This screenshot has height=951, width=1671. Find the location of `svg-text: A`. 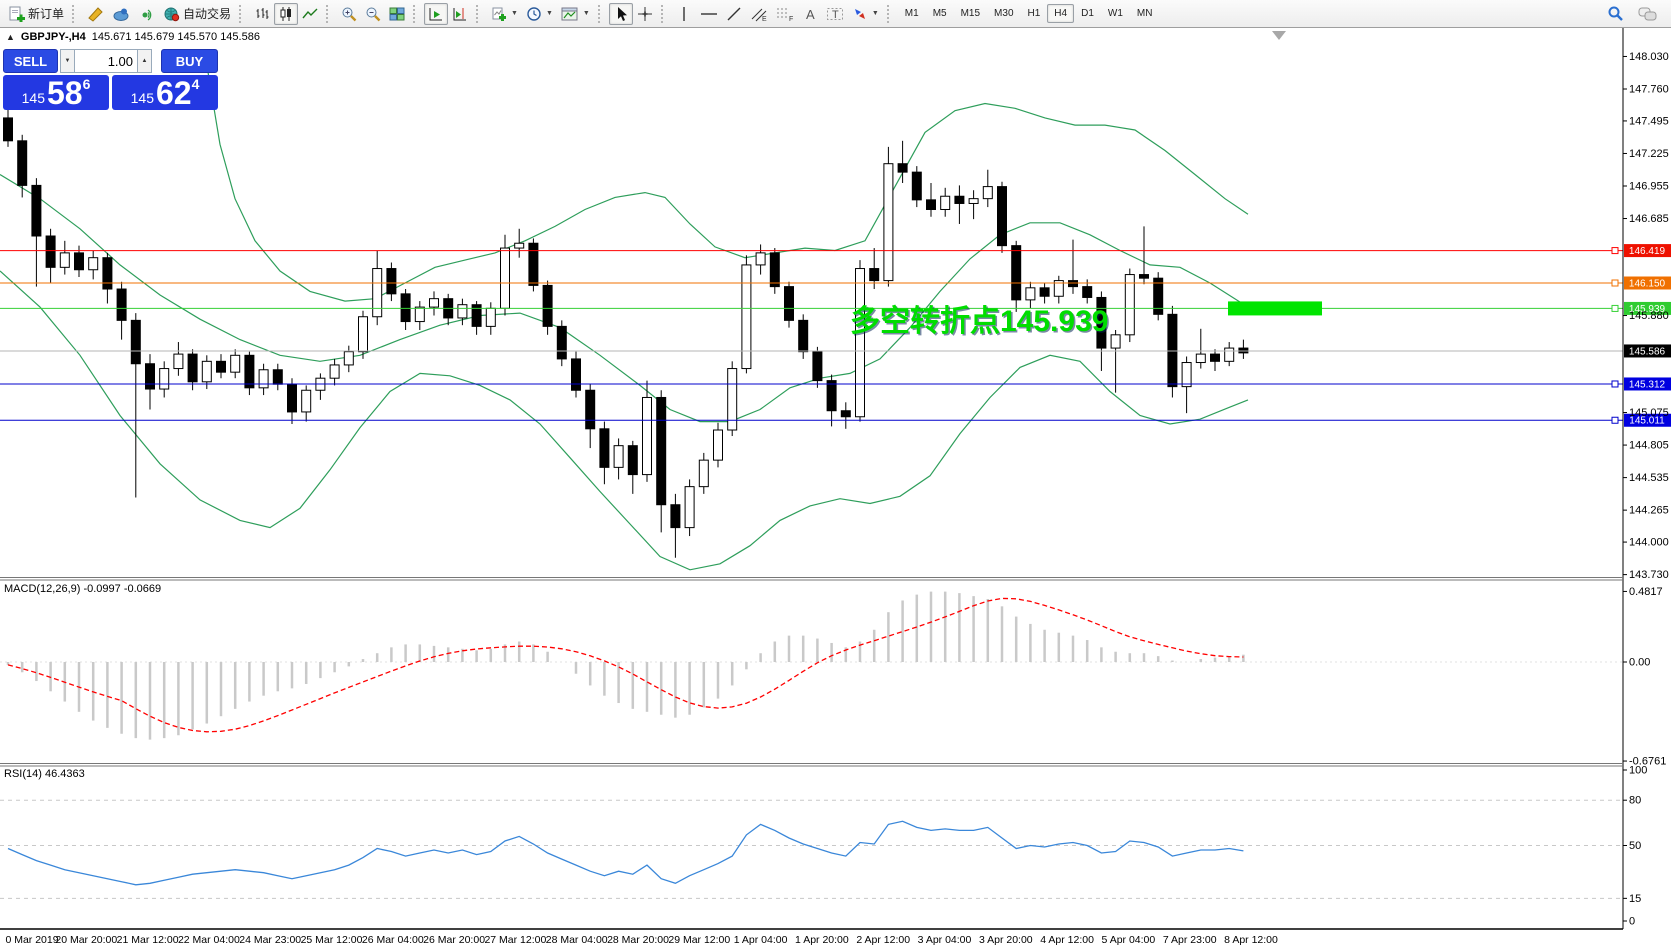

svg-text: A is located at coordinates (810, 14).